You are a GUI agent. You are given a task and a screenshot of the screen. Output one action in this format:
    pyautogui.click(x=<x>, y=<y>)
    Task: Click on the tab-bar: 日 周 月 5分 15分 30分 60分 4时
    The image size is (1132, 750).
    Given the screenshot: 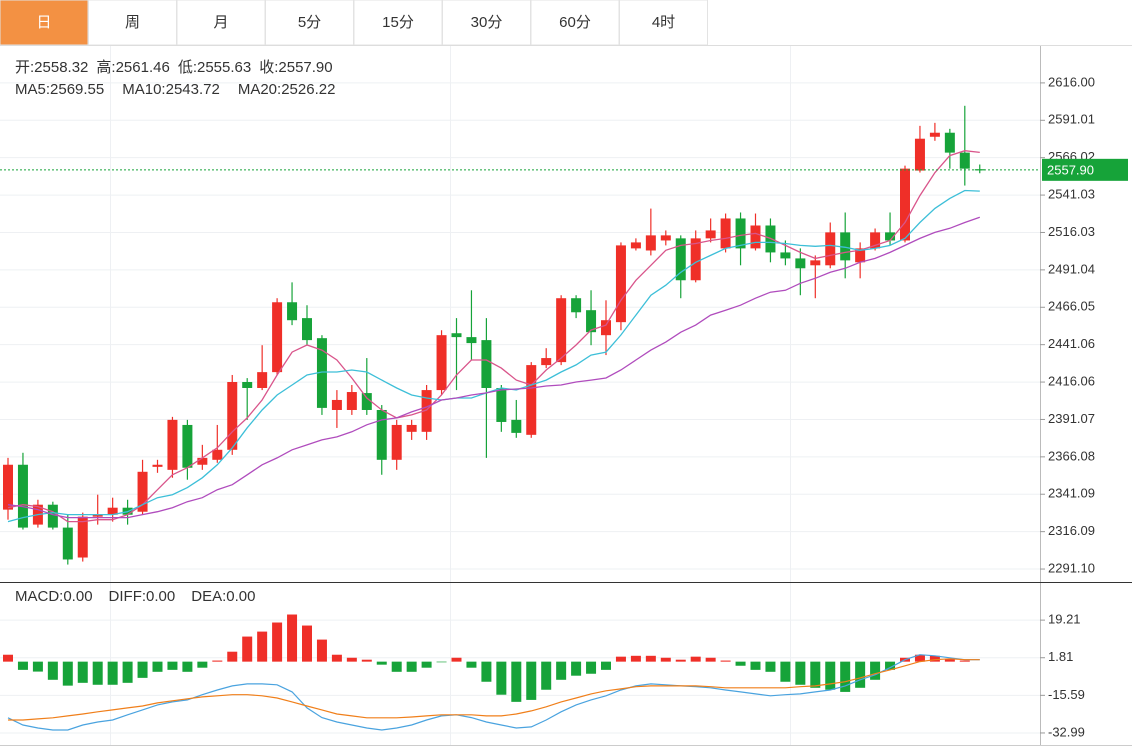 What is the action you would take?
    pyautogui.click(x=354, y=23)
    